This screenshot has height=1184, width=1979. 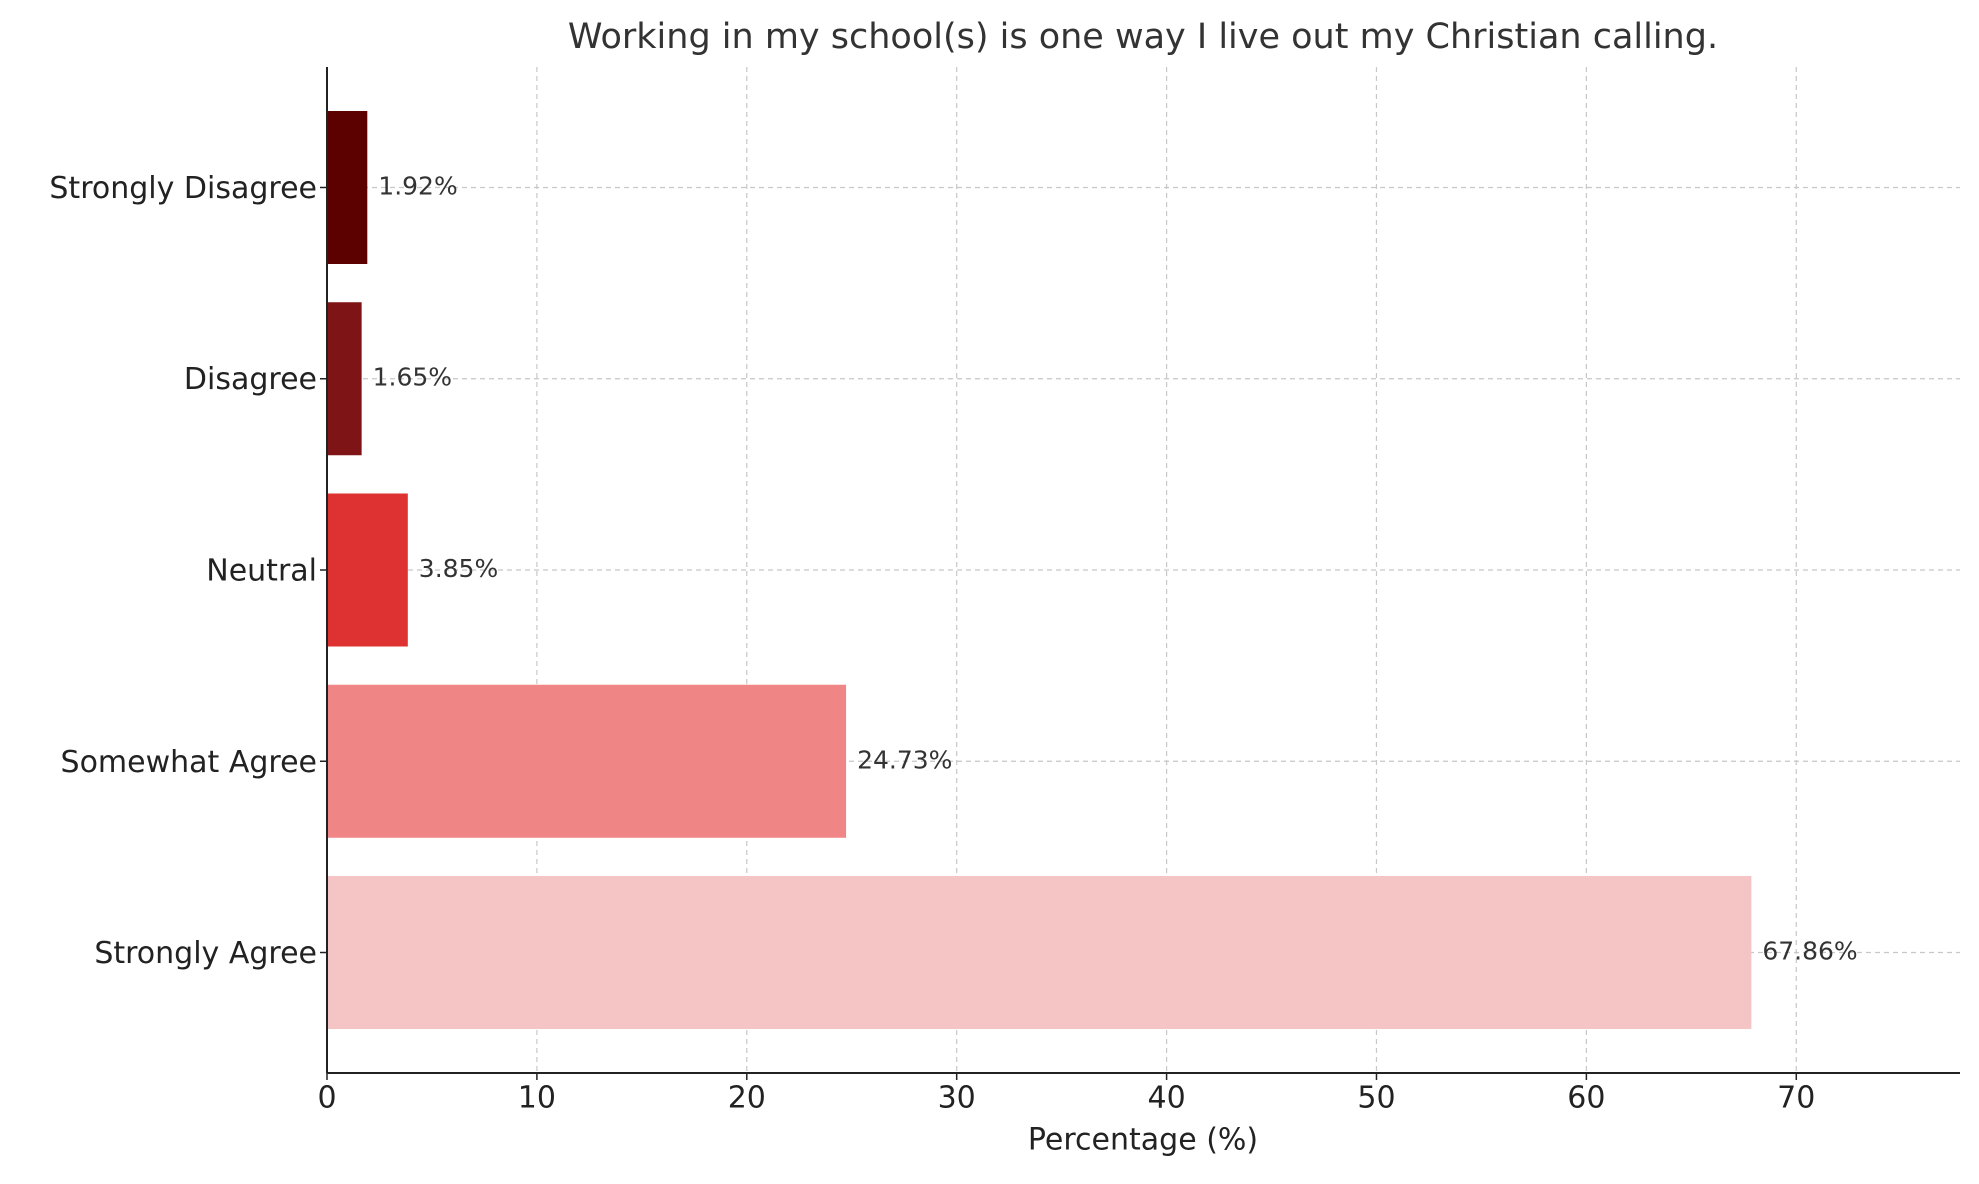 What do you see at coordinates (957, 1098) in the screenshot?
I see `x-tick-label: 30` at bounding box center [957, 1098].